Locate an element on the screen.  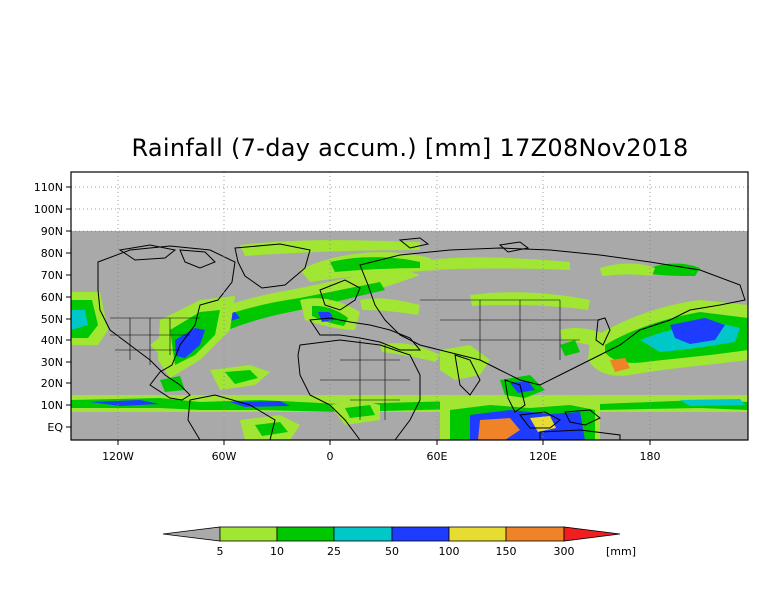
colorbar-tick-label: 150 is located at coordinates (506, 551).